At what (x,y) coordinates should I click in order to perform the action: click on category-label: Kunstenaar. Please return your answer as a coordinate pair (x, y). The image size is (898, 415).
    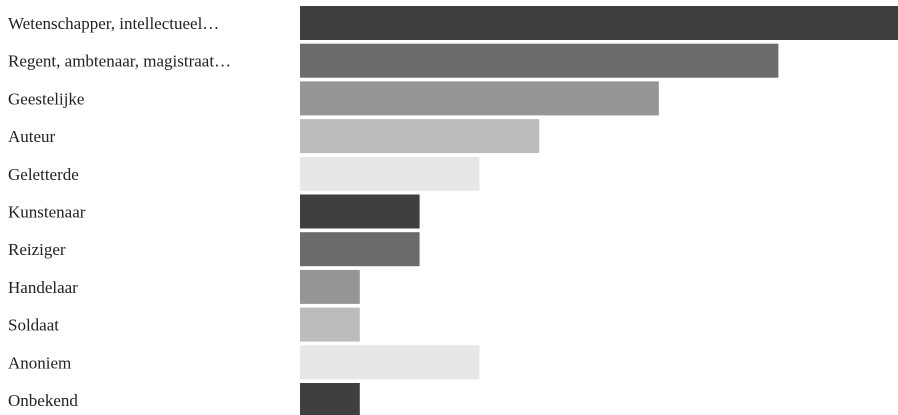
    Looking at the image, I should click on (47, 212).